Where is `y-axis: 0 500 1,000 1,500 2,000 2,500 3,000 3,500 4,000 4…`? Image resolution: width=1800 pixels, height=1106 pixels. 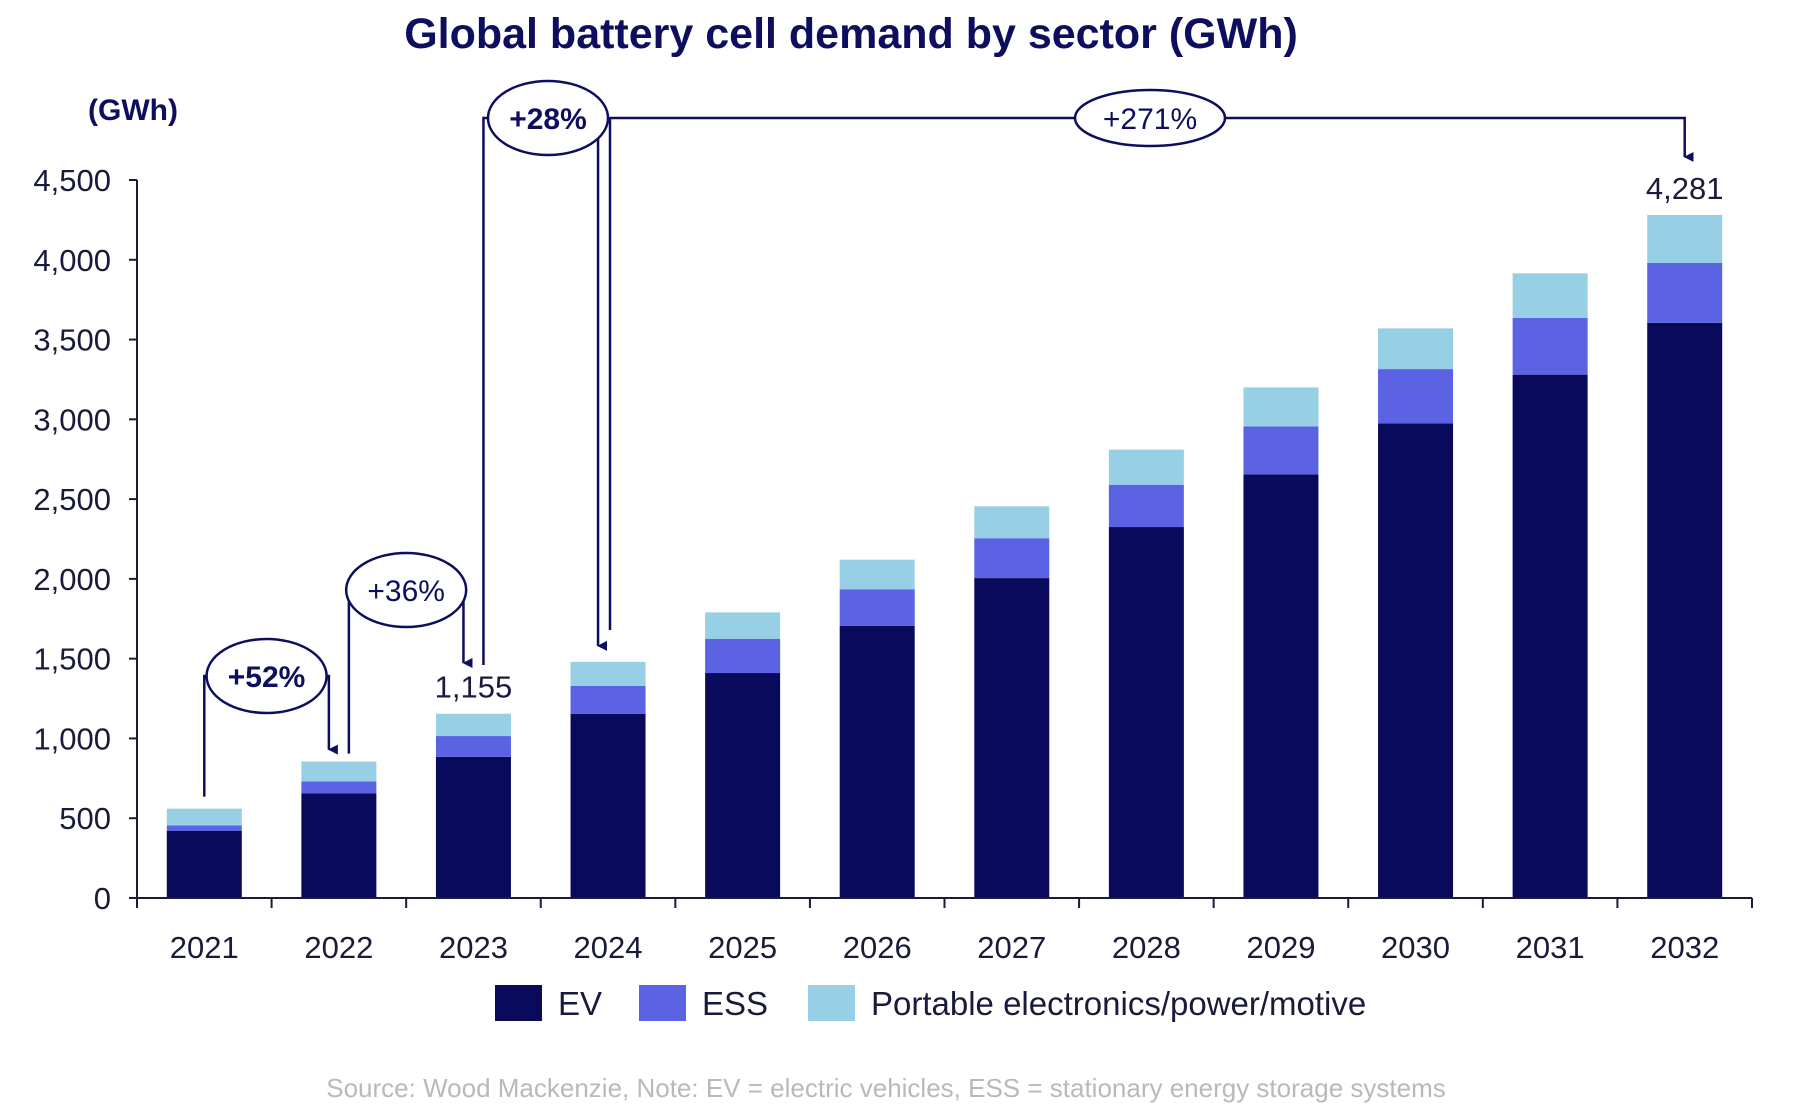 y-axis: 0 500 1,000 1,500 2,000 2,500 3,000 3,500 4,000 4… is located at coordinates (85, 539).